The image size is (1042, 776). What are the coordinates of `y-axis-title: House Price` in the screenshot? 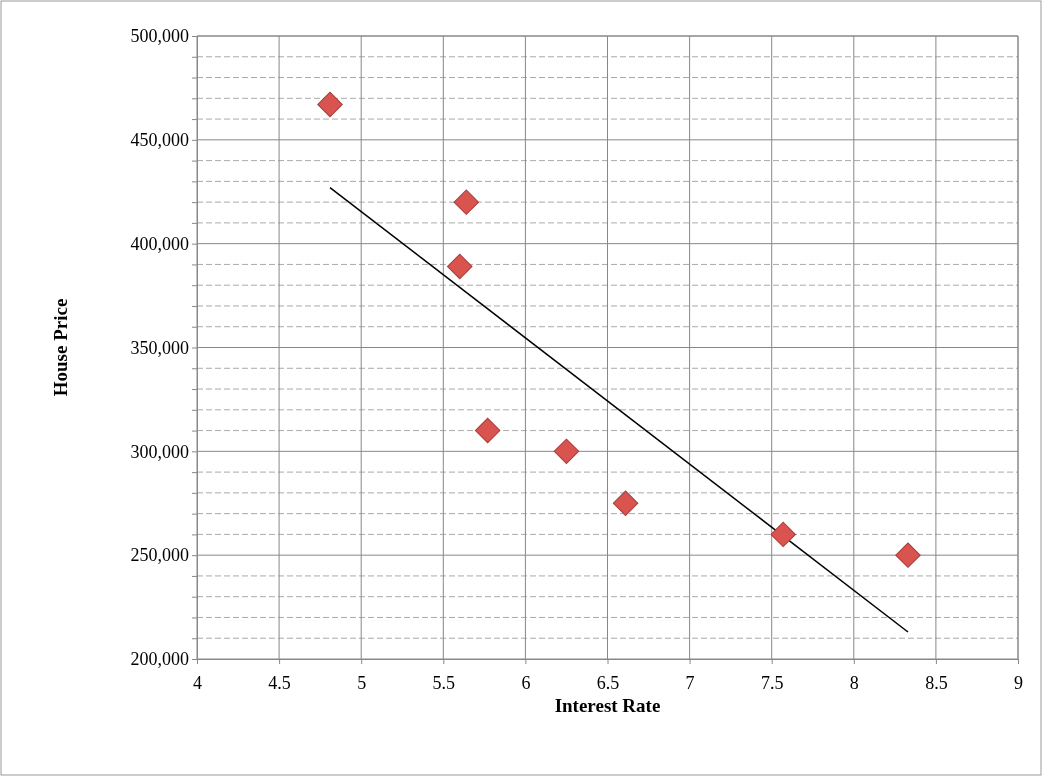 It's located at (60, 347).